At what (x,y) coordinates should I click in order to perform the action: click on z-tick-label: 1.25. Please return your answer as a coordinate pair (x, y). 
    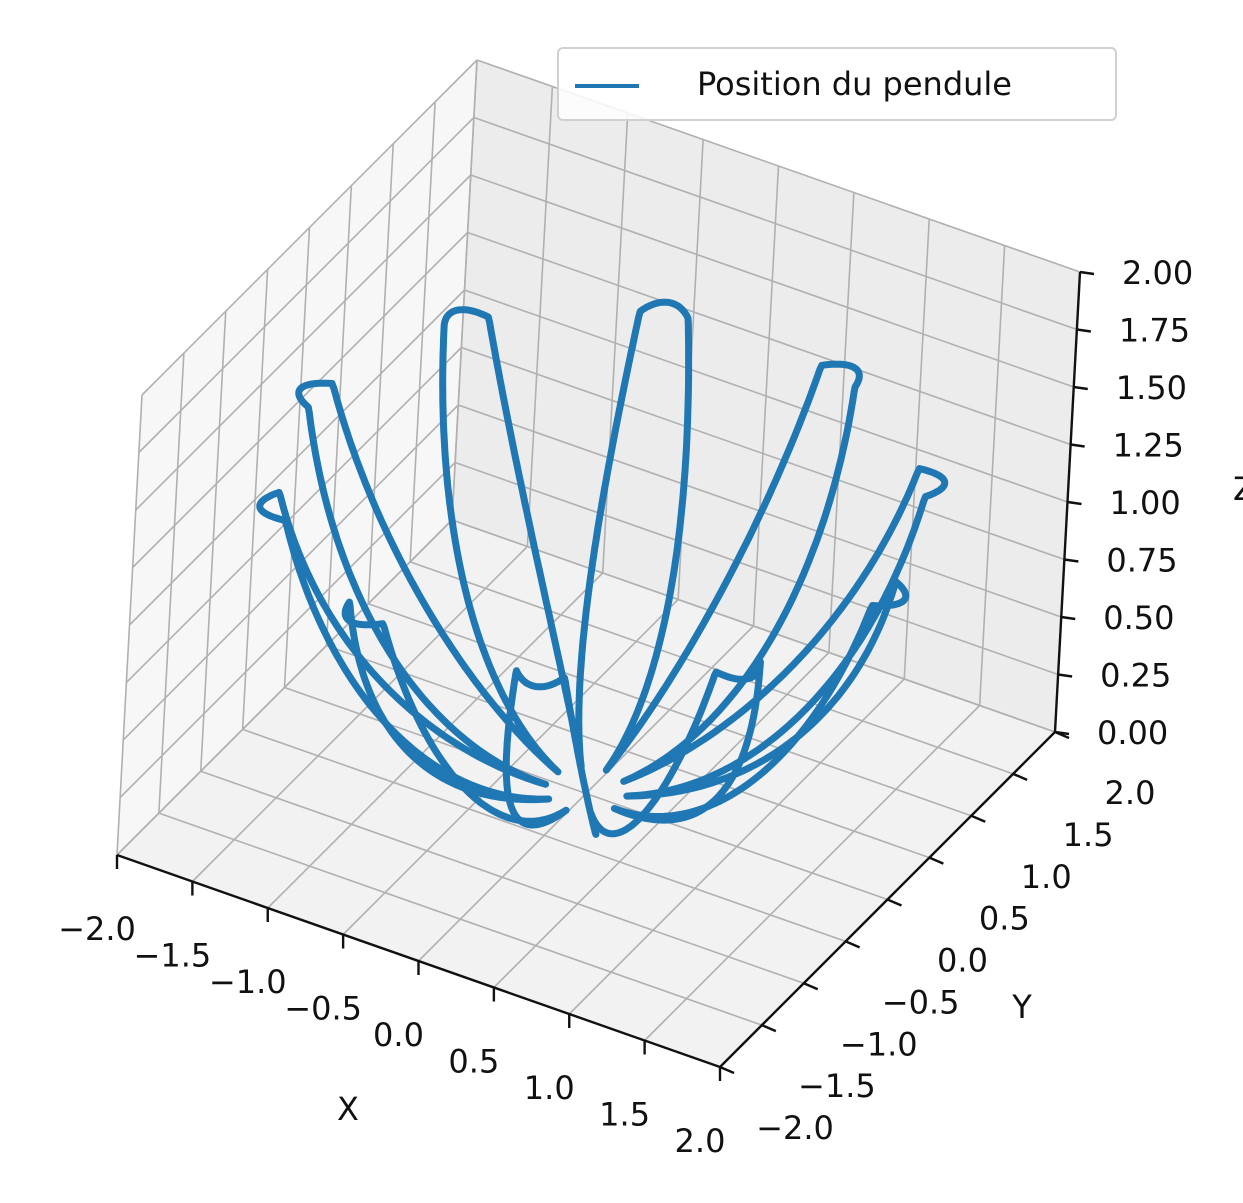
    Looking at the image, I should click on (1148, 446).